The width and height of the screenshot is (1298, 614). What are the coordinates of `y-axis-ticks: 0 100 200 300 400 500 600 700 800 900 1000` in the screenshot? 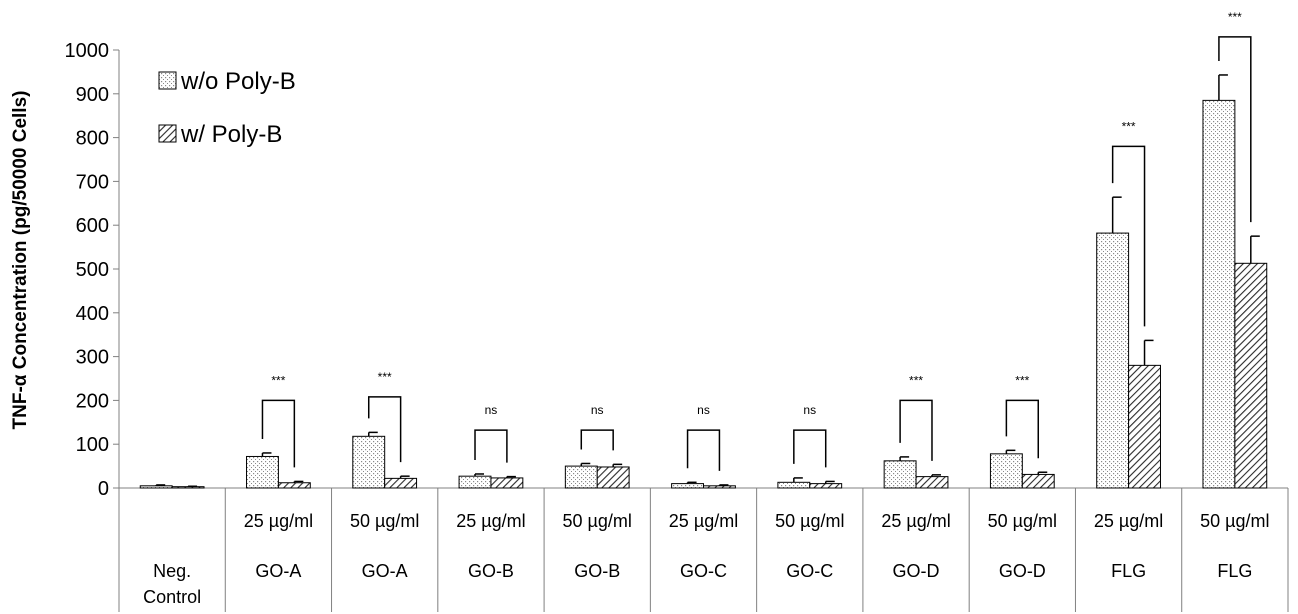 It's located at (92, 270).